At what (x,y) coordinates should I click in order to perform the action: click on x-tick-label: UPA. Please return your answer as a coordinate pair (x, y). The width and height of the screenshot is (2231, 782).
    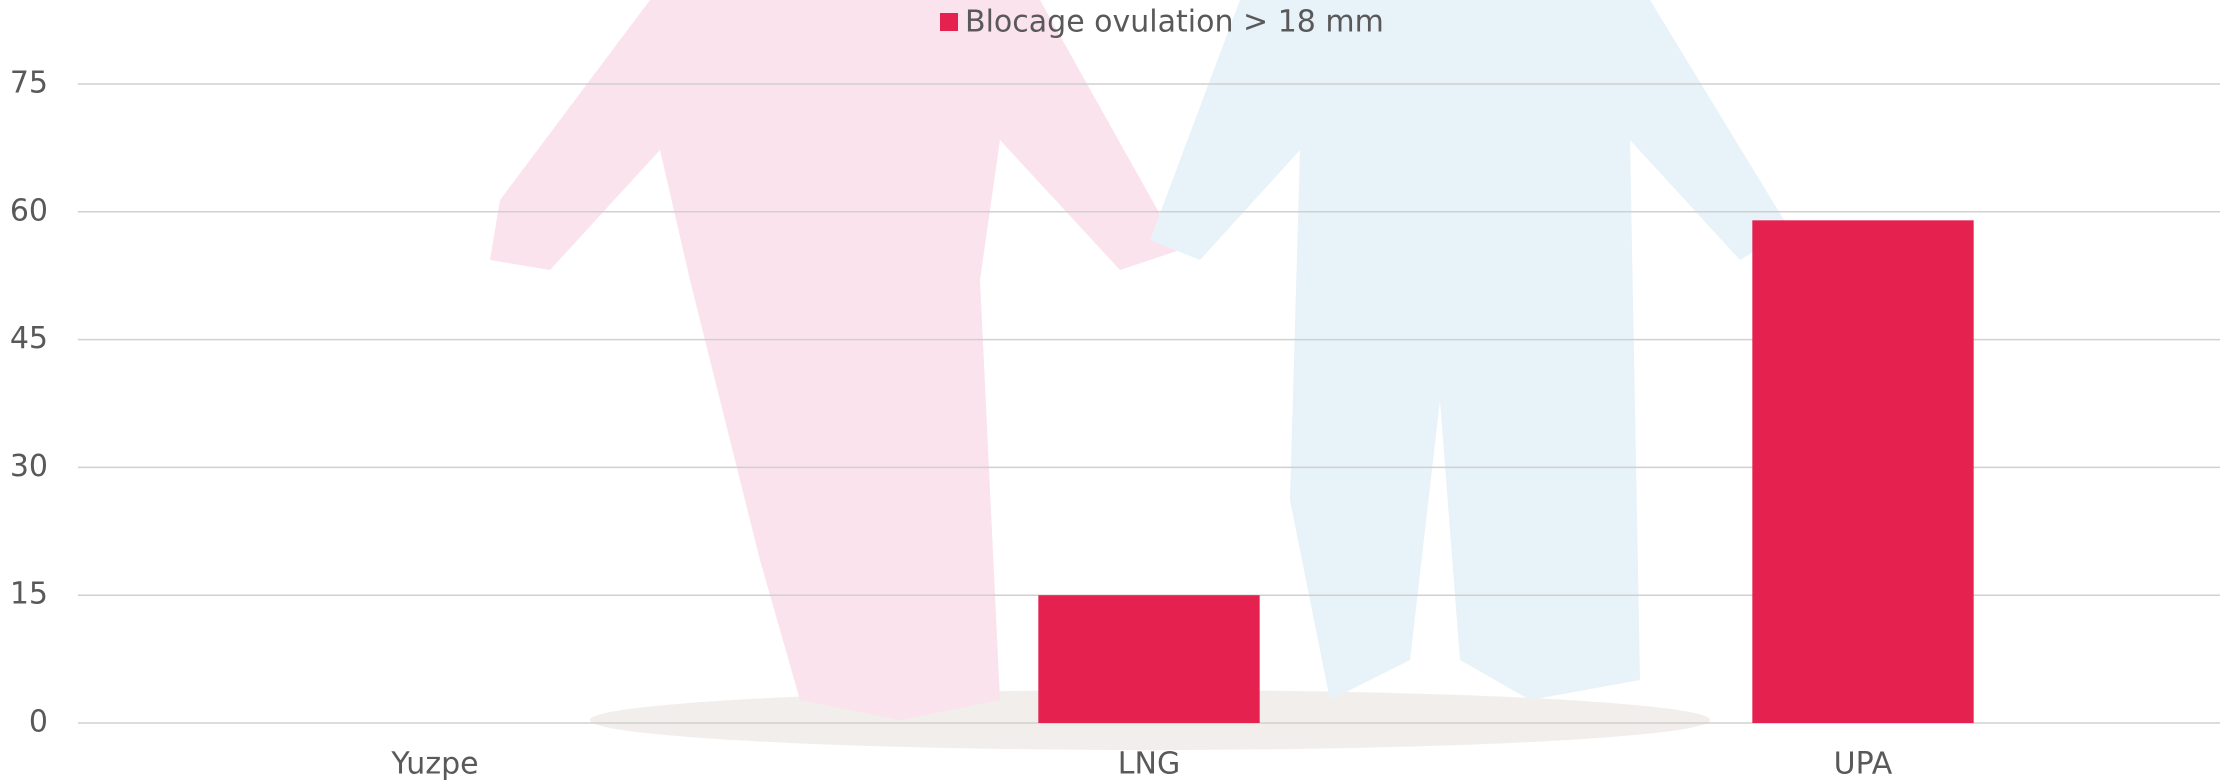
    Looking at the image, I should click on (1863, 764).